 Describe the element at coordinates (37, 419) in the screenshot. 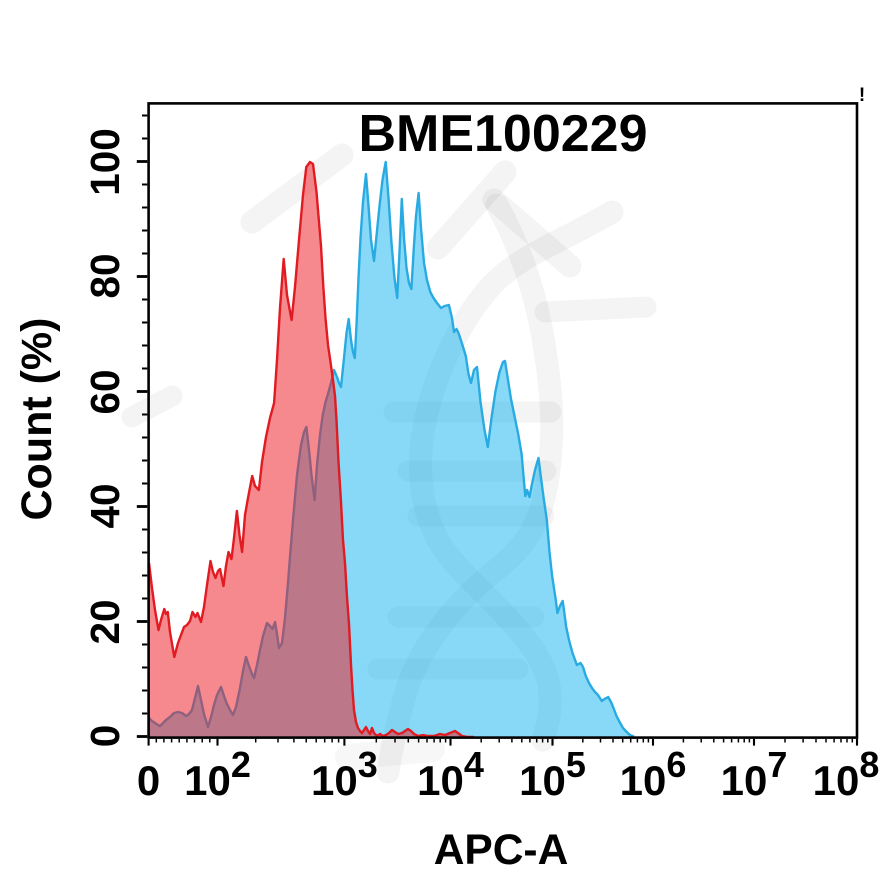

I see `svg-text: Count (%)` at that location.